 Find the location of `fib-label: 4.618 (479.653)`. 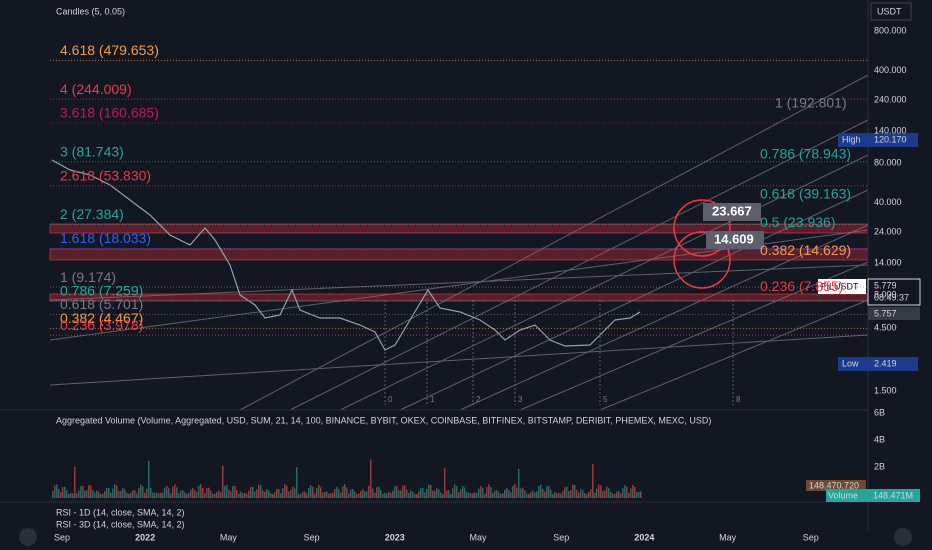

fib-label: 4.618 (479.653) is located at coordinates (109, 50).